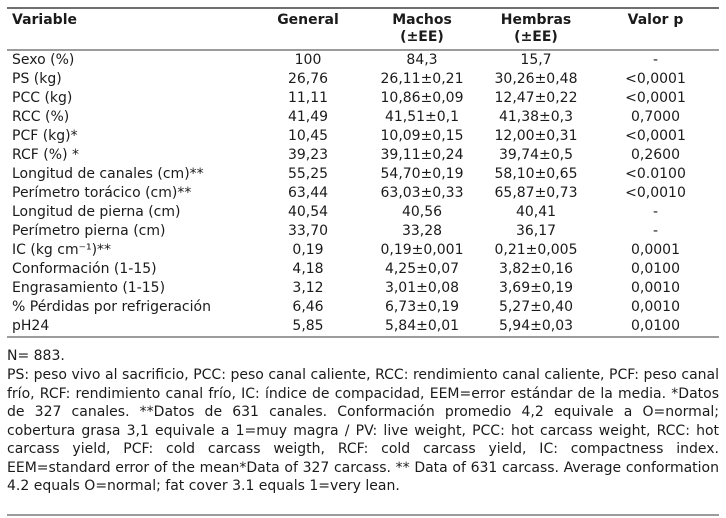  What do you see at coordinates (536, 136) in the screenshot?
I see `cell-hembras: 12,00±0,31` at bounding box center [536, 136].